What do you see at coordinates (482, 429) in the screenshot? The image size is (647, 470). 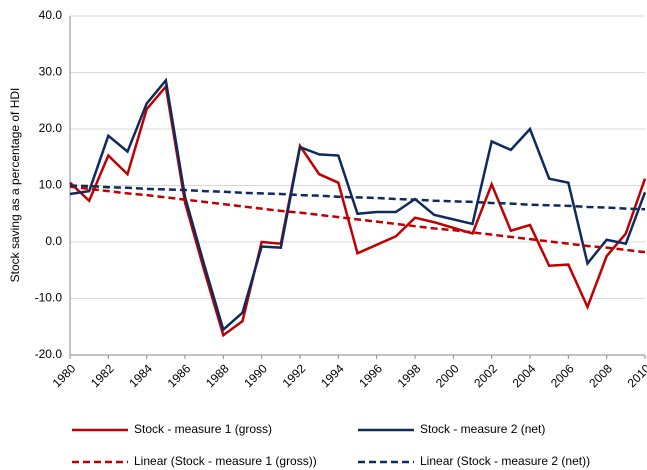 I see `legend-label: Stock - measure 2 (net)` at bounding box center [482, 429].